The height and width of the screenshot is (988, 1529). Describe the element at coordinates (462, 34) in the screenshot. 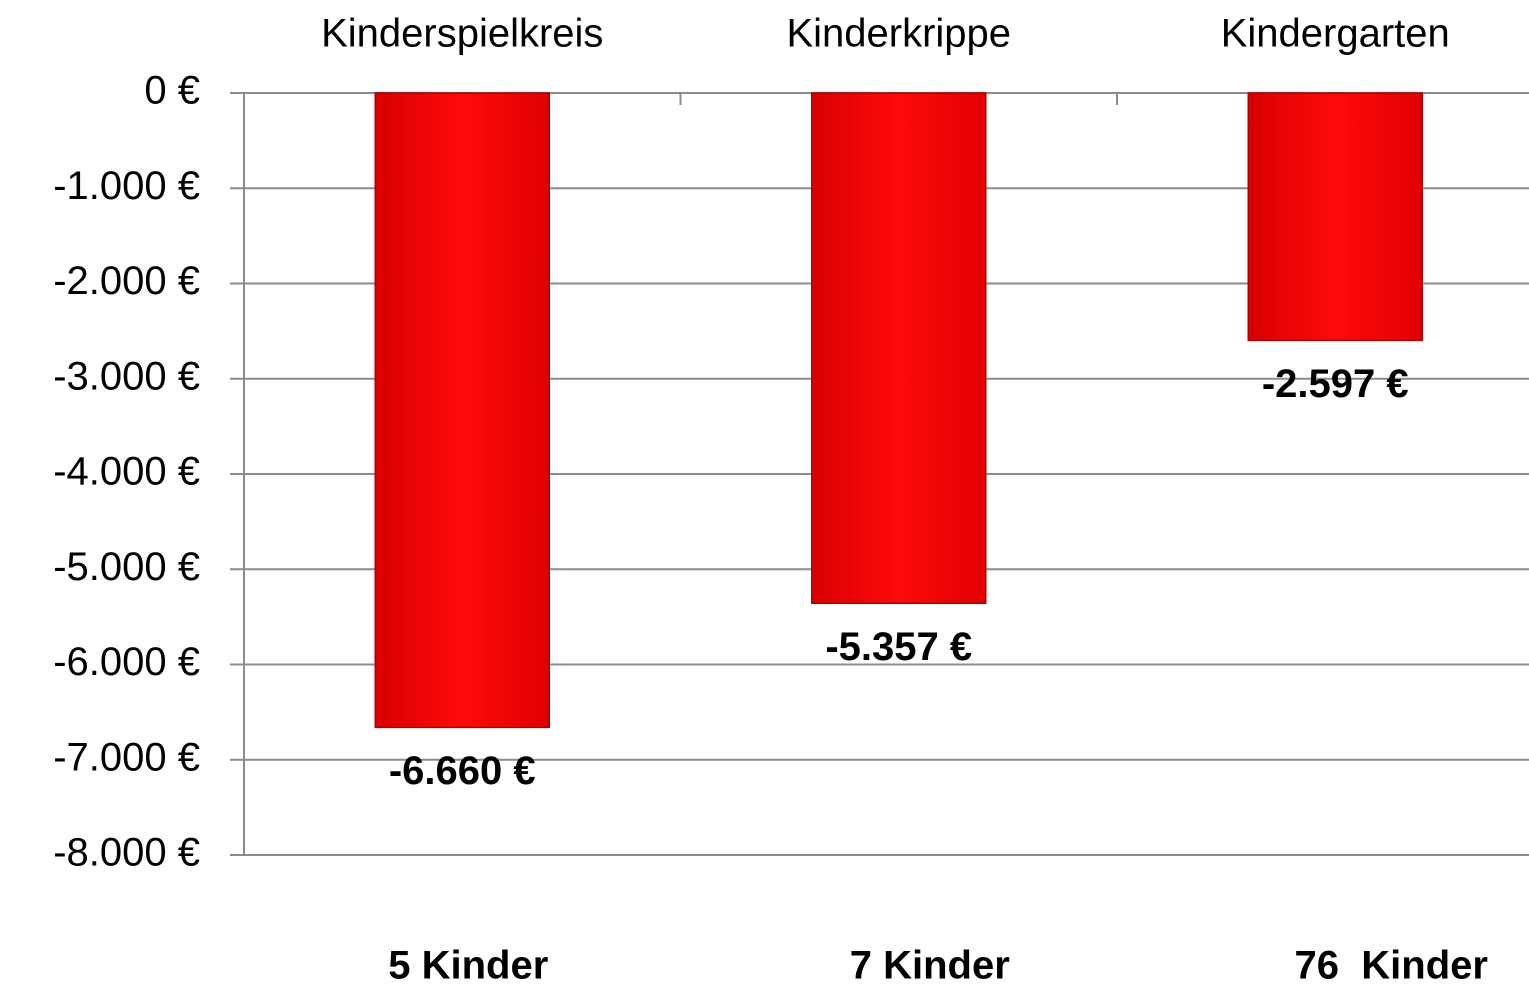

I see `category-label: Kinderspielkreis` at that location.